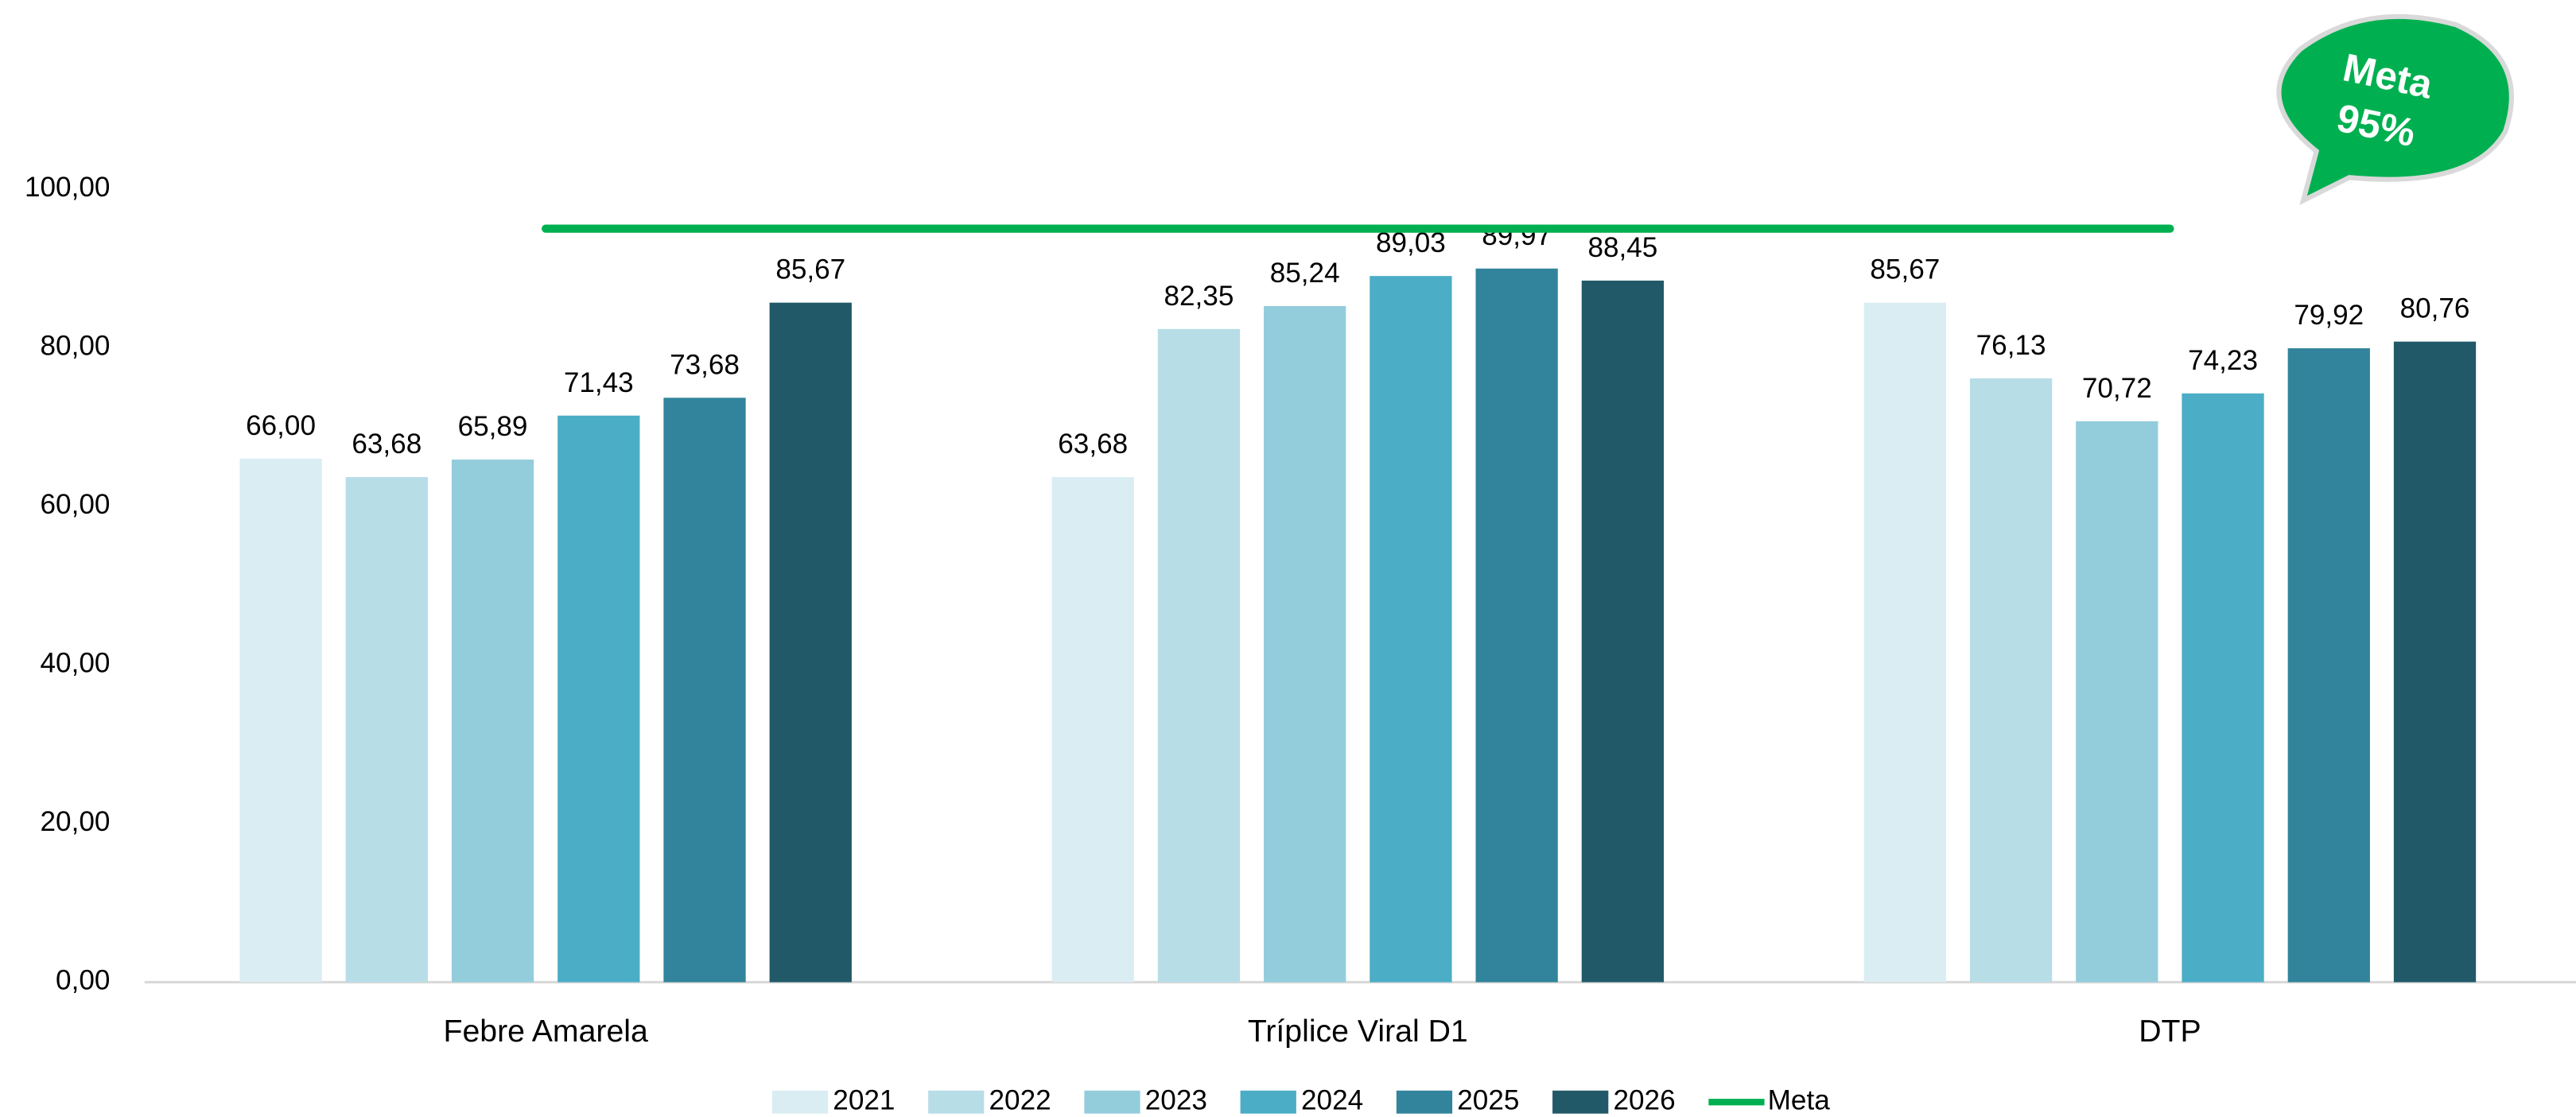  What do you see at coordinates (2435, 308) in the screenshot?
I see `data-label: 80,76` at bounding box center [2435, 308].